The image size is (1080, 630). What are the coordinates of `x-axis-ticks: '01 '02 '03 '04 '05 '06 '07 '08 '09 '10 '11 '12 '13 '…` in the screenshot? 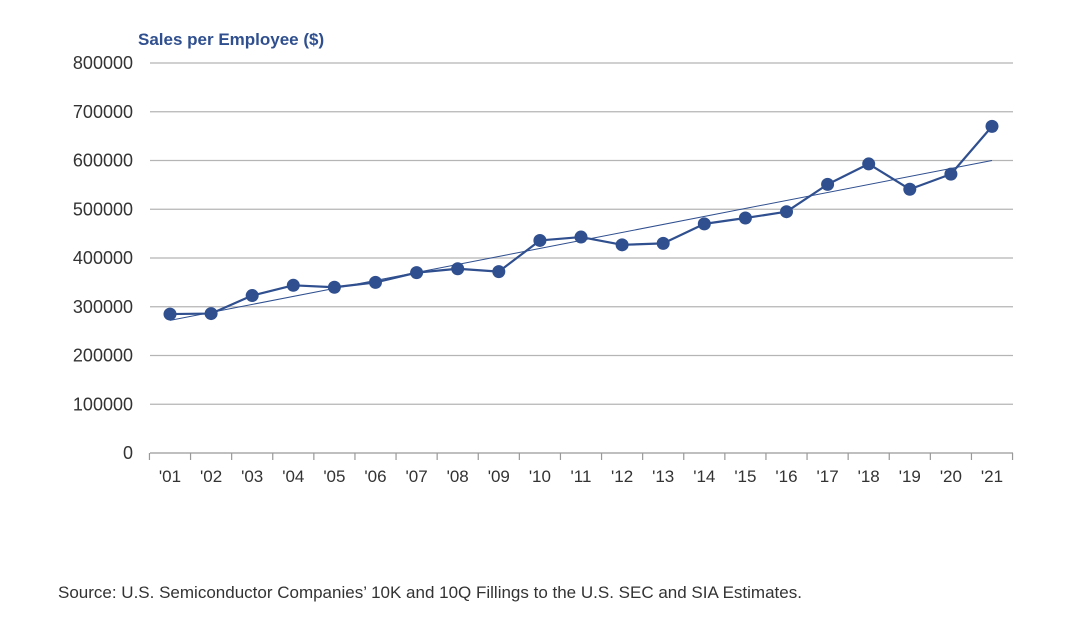 It's located at (581, 476).